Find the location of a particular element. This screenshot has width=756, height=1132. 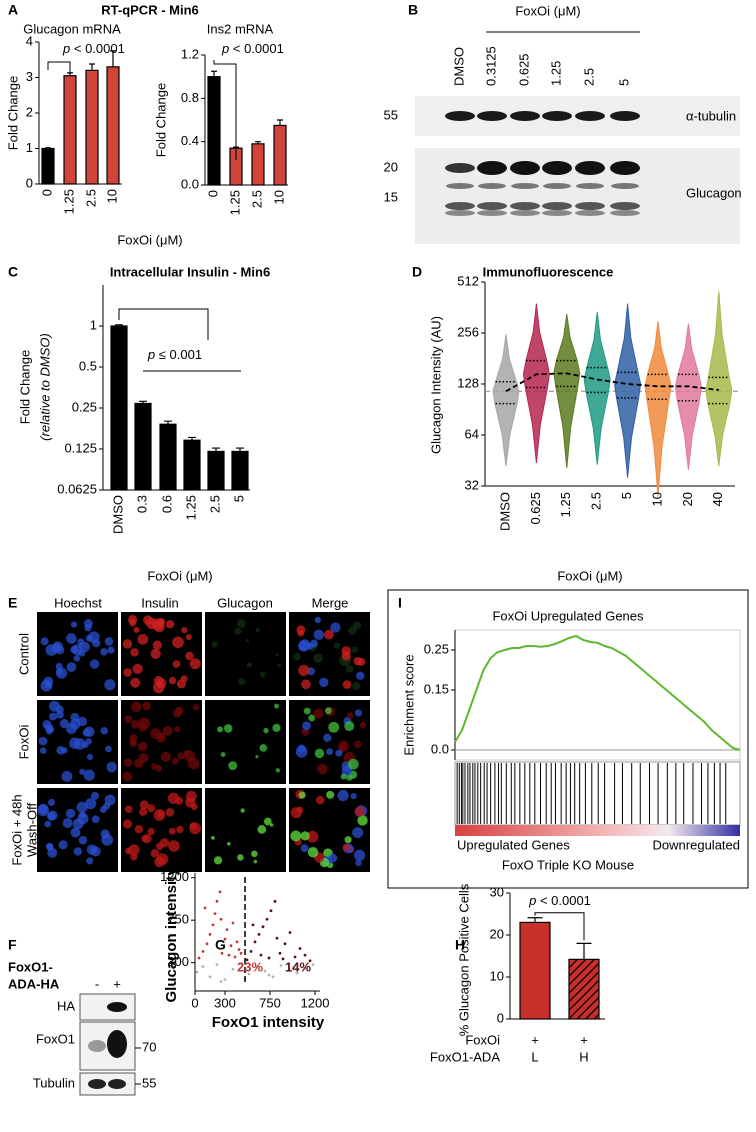

row-label: FoxOi + 48h is located at coordinates (16, 829).